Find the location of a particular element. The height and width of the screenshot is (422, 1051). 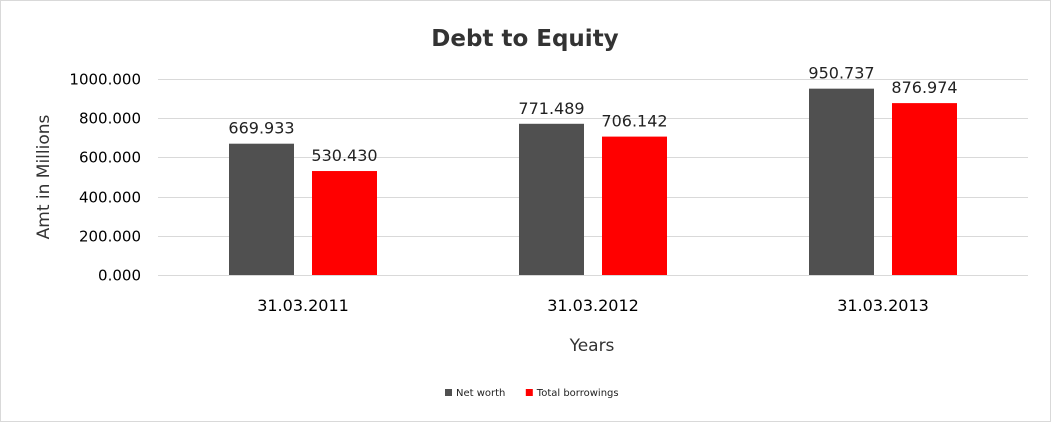

x-tick-label: 31.03.2012 is located at coordinates (593, 305).